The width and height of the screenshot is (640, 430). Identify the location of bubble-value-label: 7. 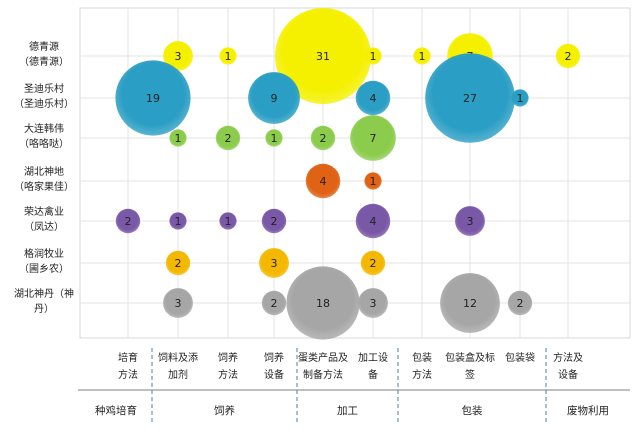
(373, 138).